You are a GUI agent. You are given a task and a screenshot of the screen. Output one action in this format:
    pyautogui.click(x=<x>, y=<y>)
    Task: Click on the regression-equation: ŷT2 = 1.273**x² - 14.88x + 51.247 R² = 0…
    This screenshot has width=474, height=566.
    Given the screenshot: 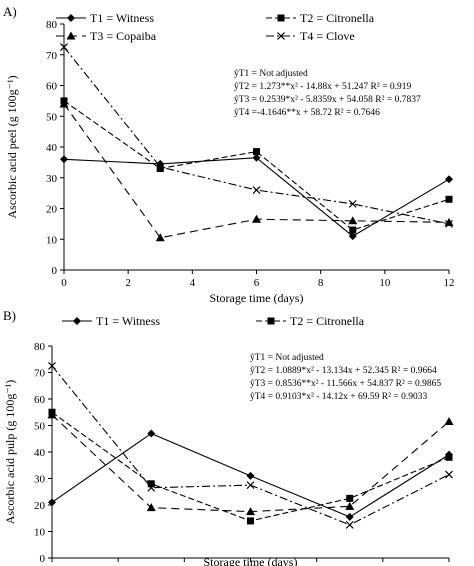 What is the action you would take?
    pyautogui.click(x=322, y=87)
    